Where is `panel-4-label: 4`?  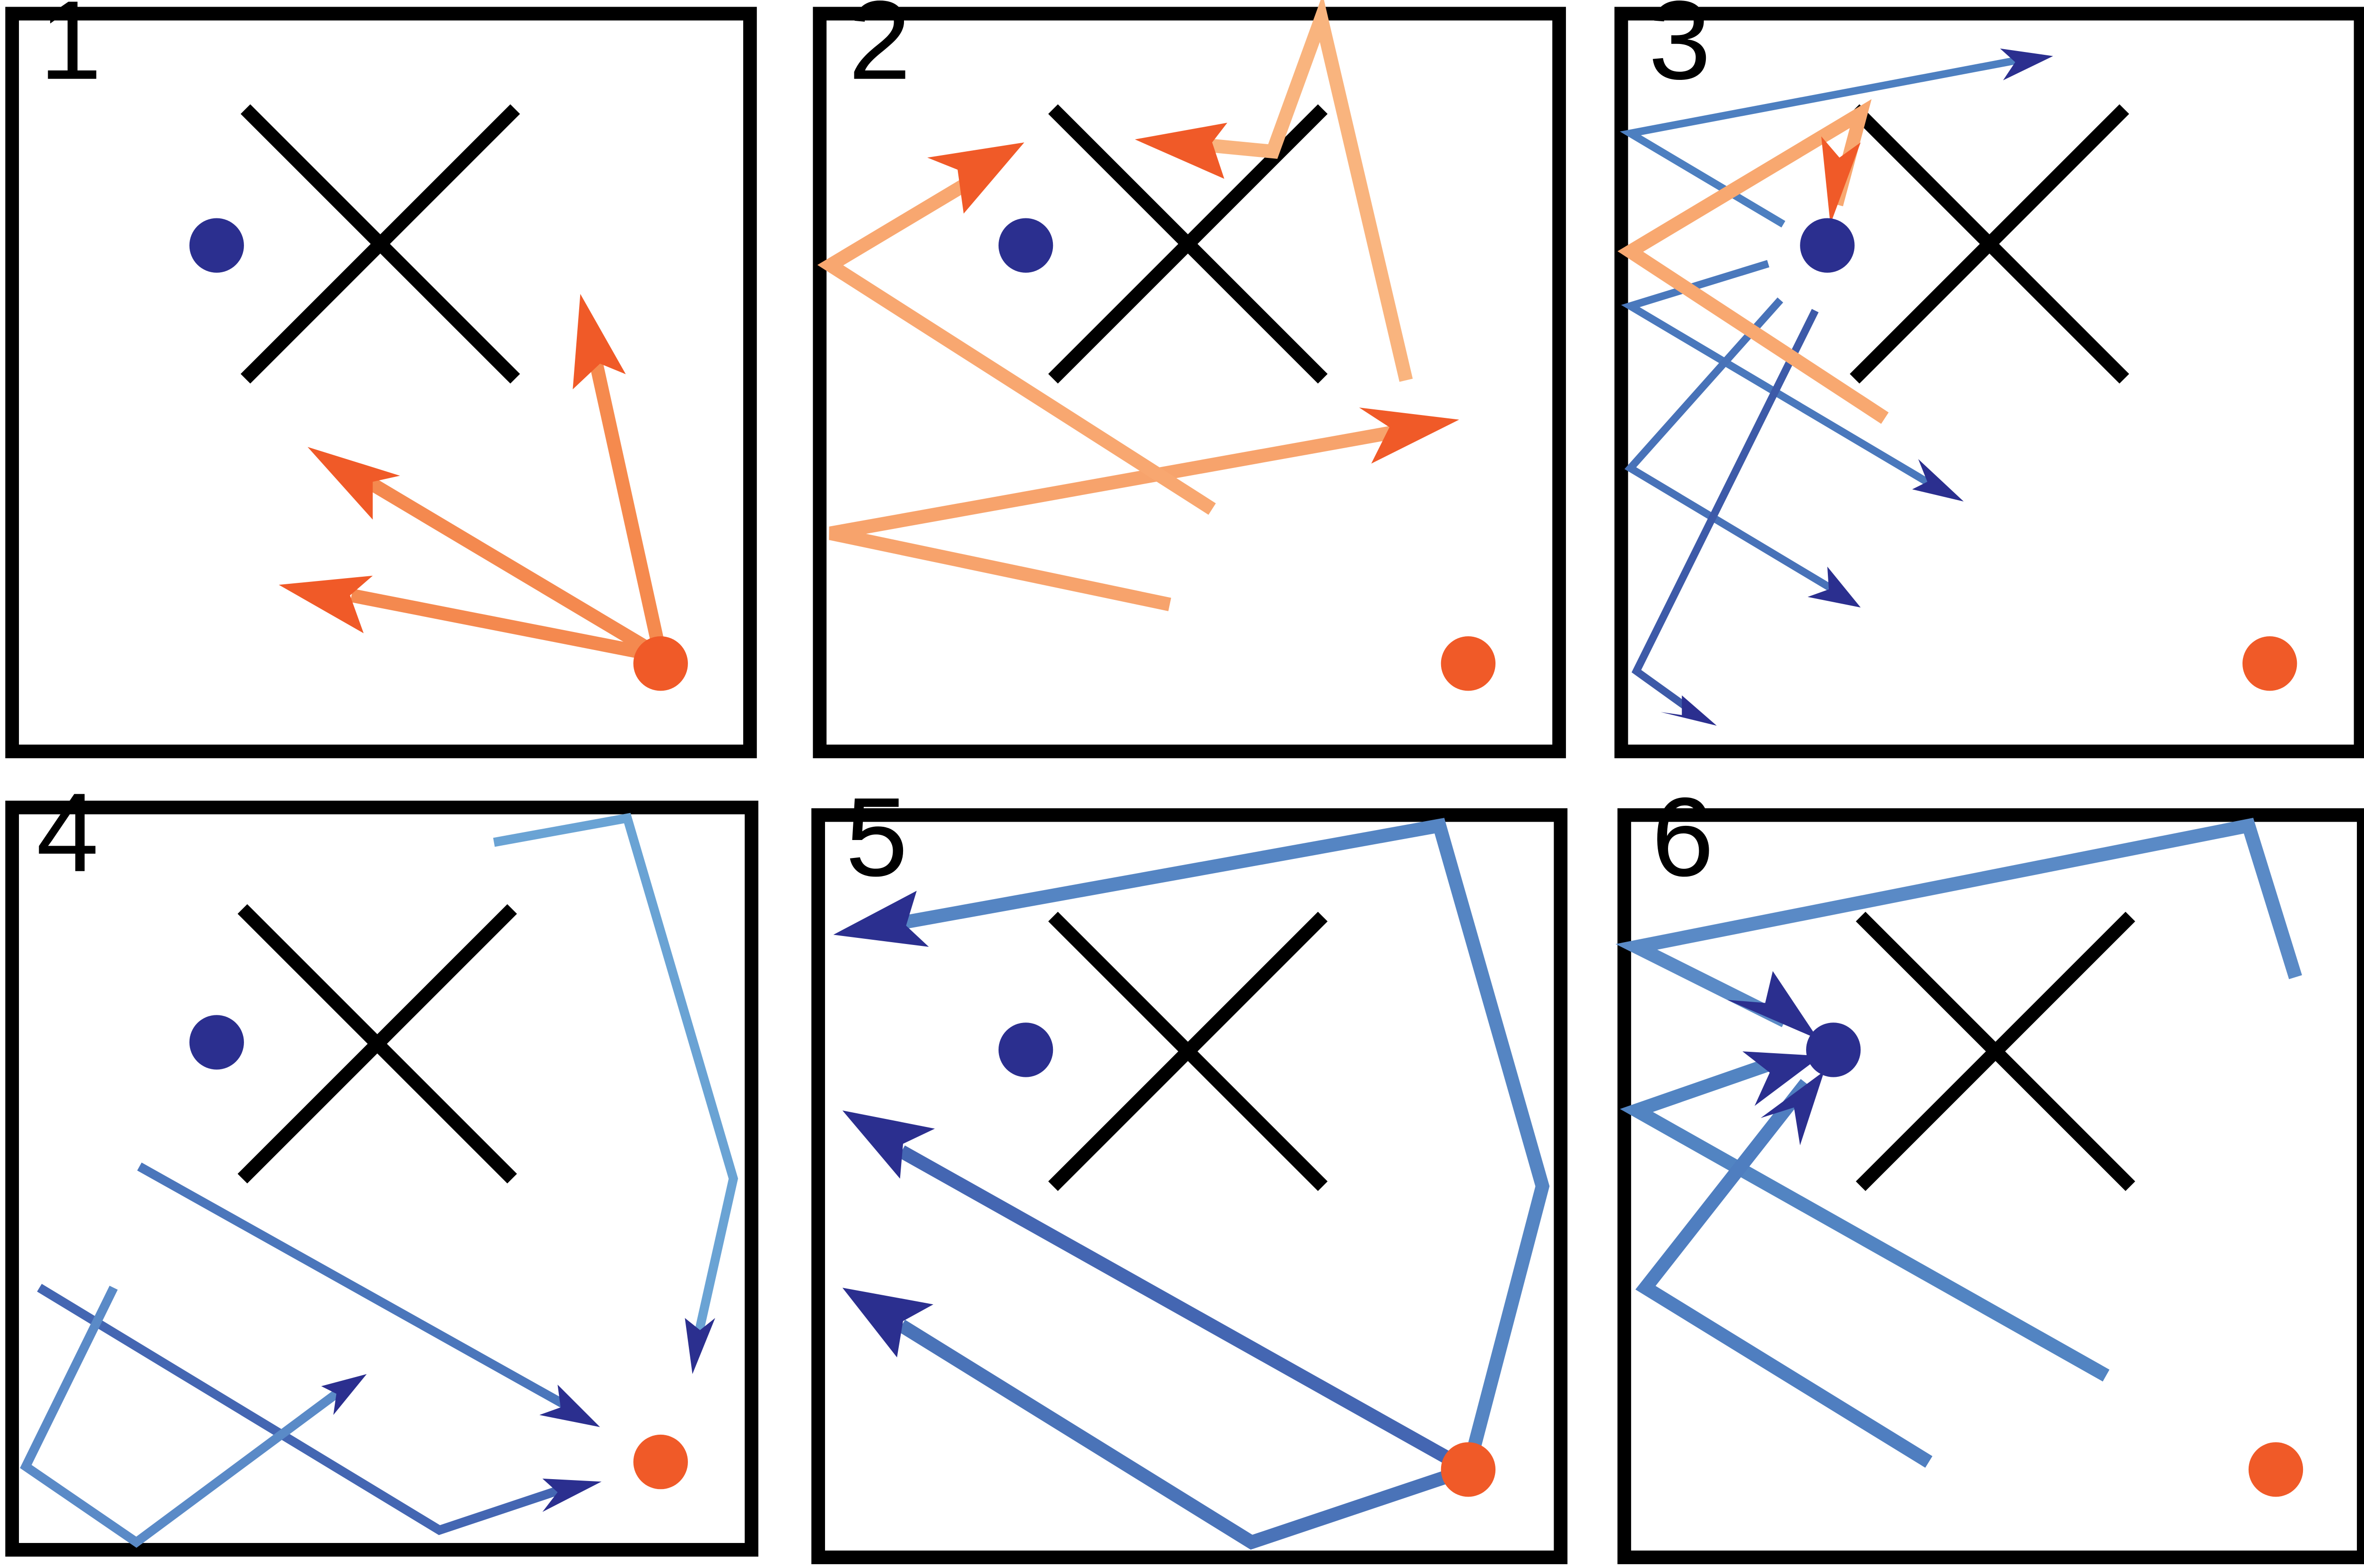
panel-4-label: 4 is located at coordinates (67, 832).